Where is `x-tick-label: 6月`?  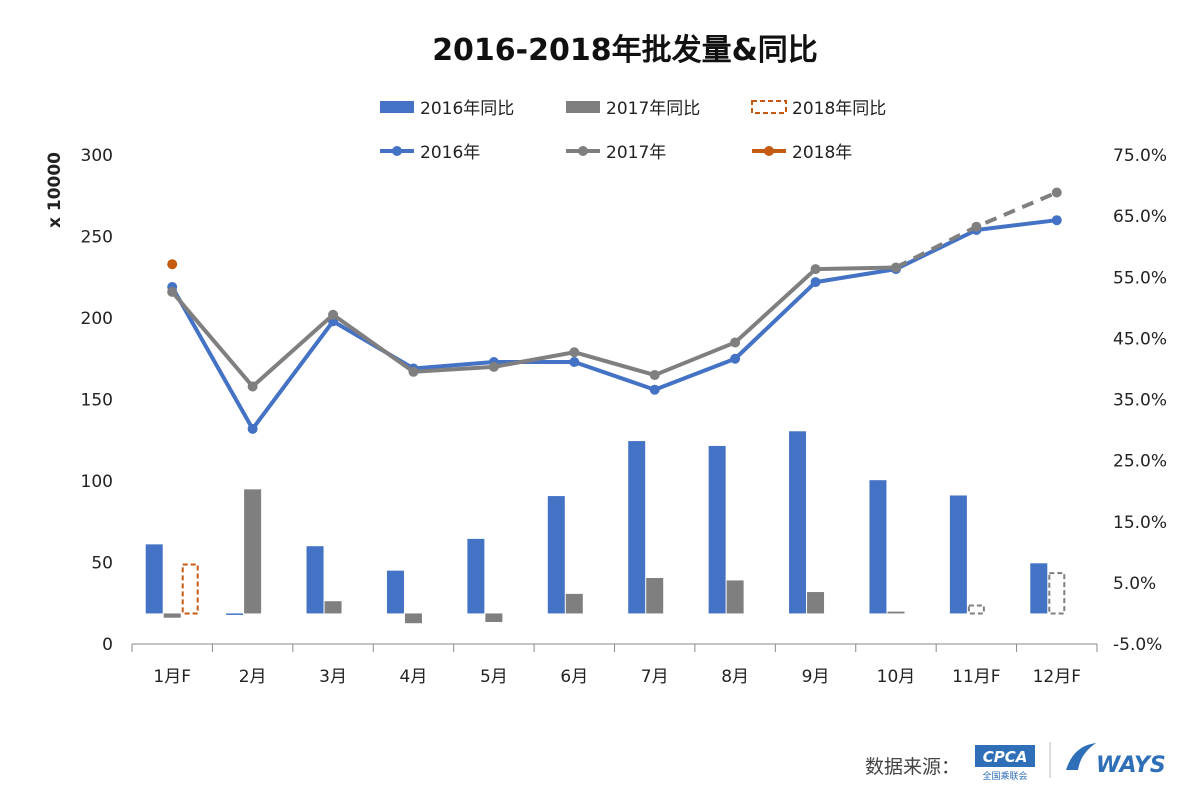
x-tick-label: 6月 is located at coordinates (574, 677).